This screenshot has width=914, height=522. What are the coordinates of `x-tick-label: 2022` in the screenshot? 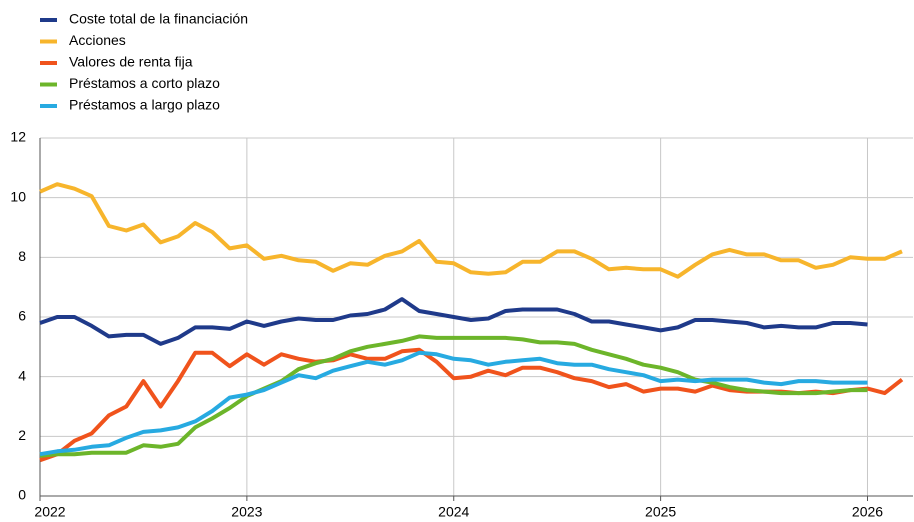 It's located at (49, 512).